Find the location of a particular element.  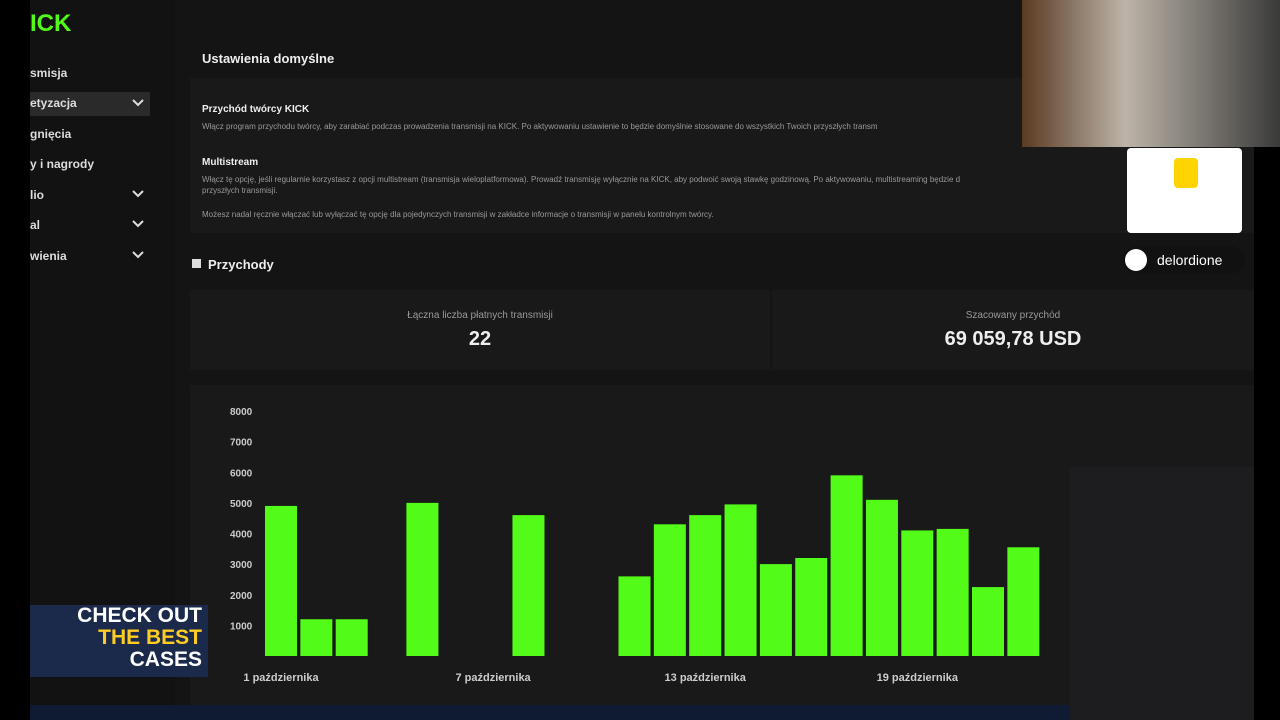

nav-item: etyzacja is located at coordinates (53, 103).